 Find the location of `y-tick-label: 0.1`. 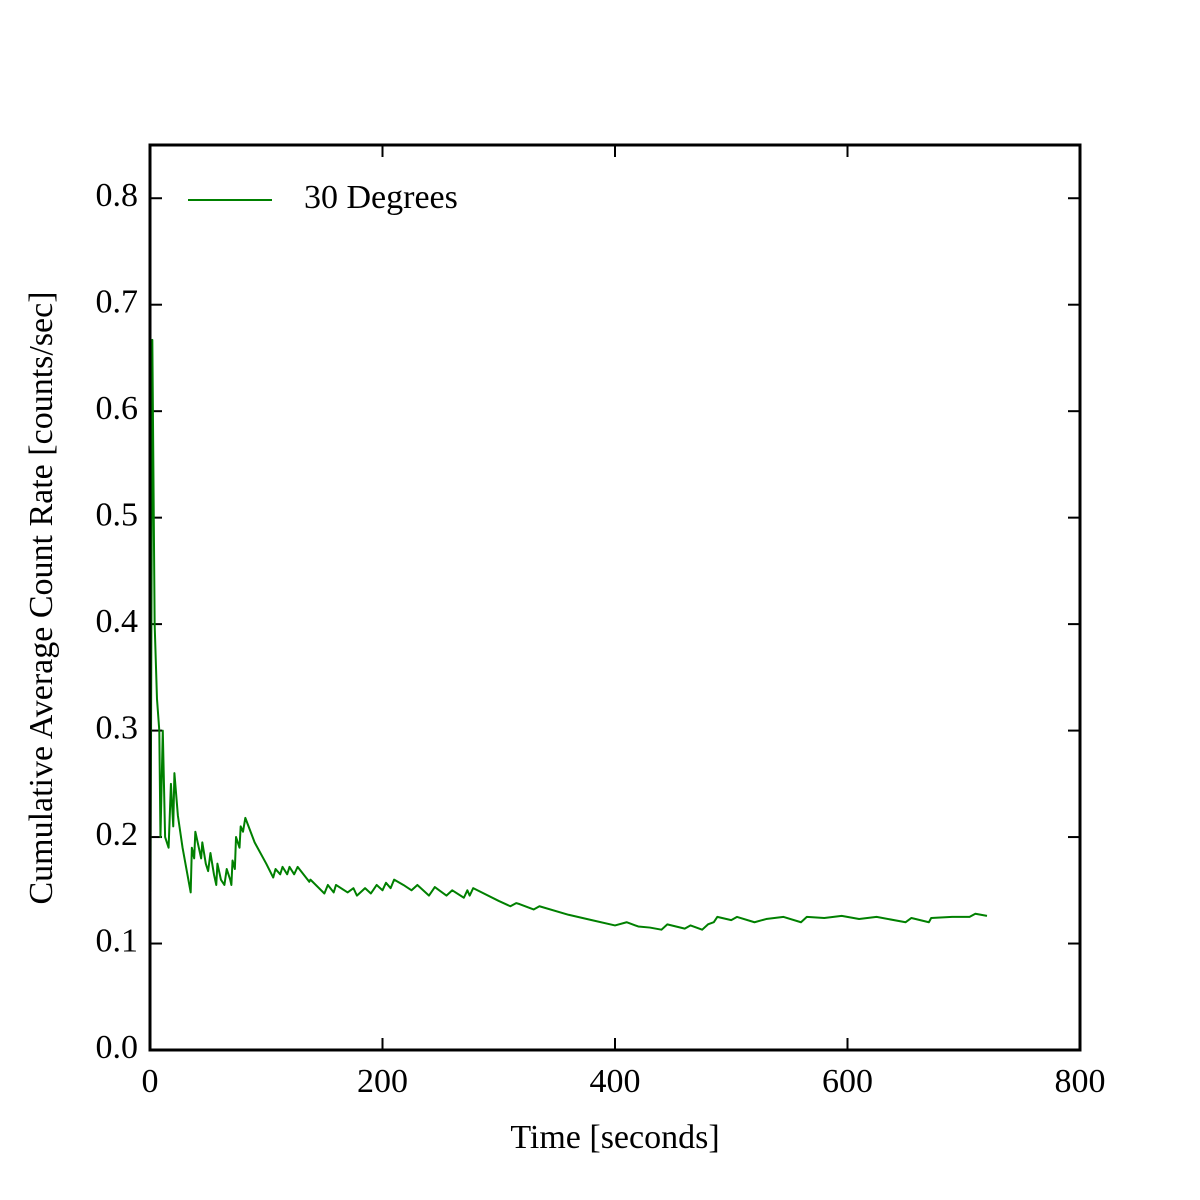

y-tick-label: 0.1 is located at coordinates (117, 940).